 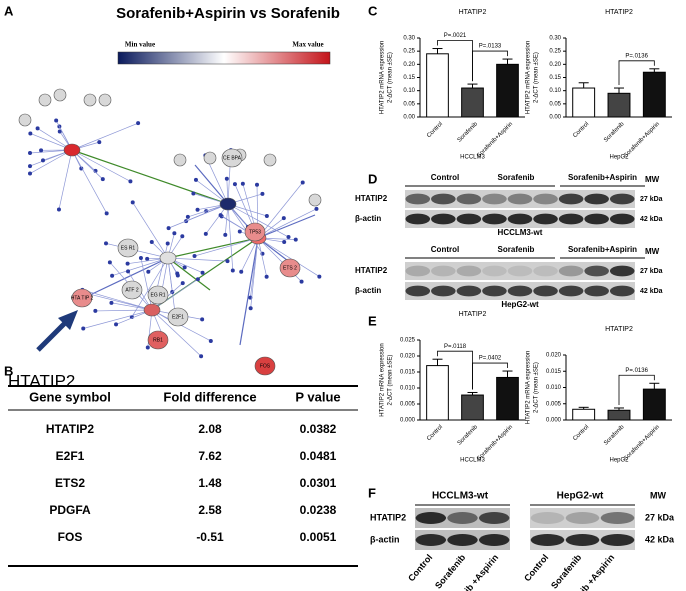 What do you see at coordinates (368, 218) in the screenshot?
I see `row-label: β-actin` at bounding box center [368, 218].